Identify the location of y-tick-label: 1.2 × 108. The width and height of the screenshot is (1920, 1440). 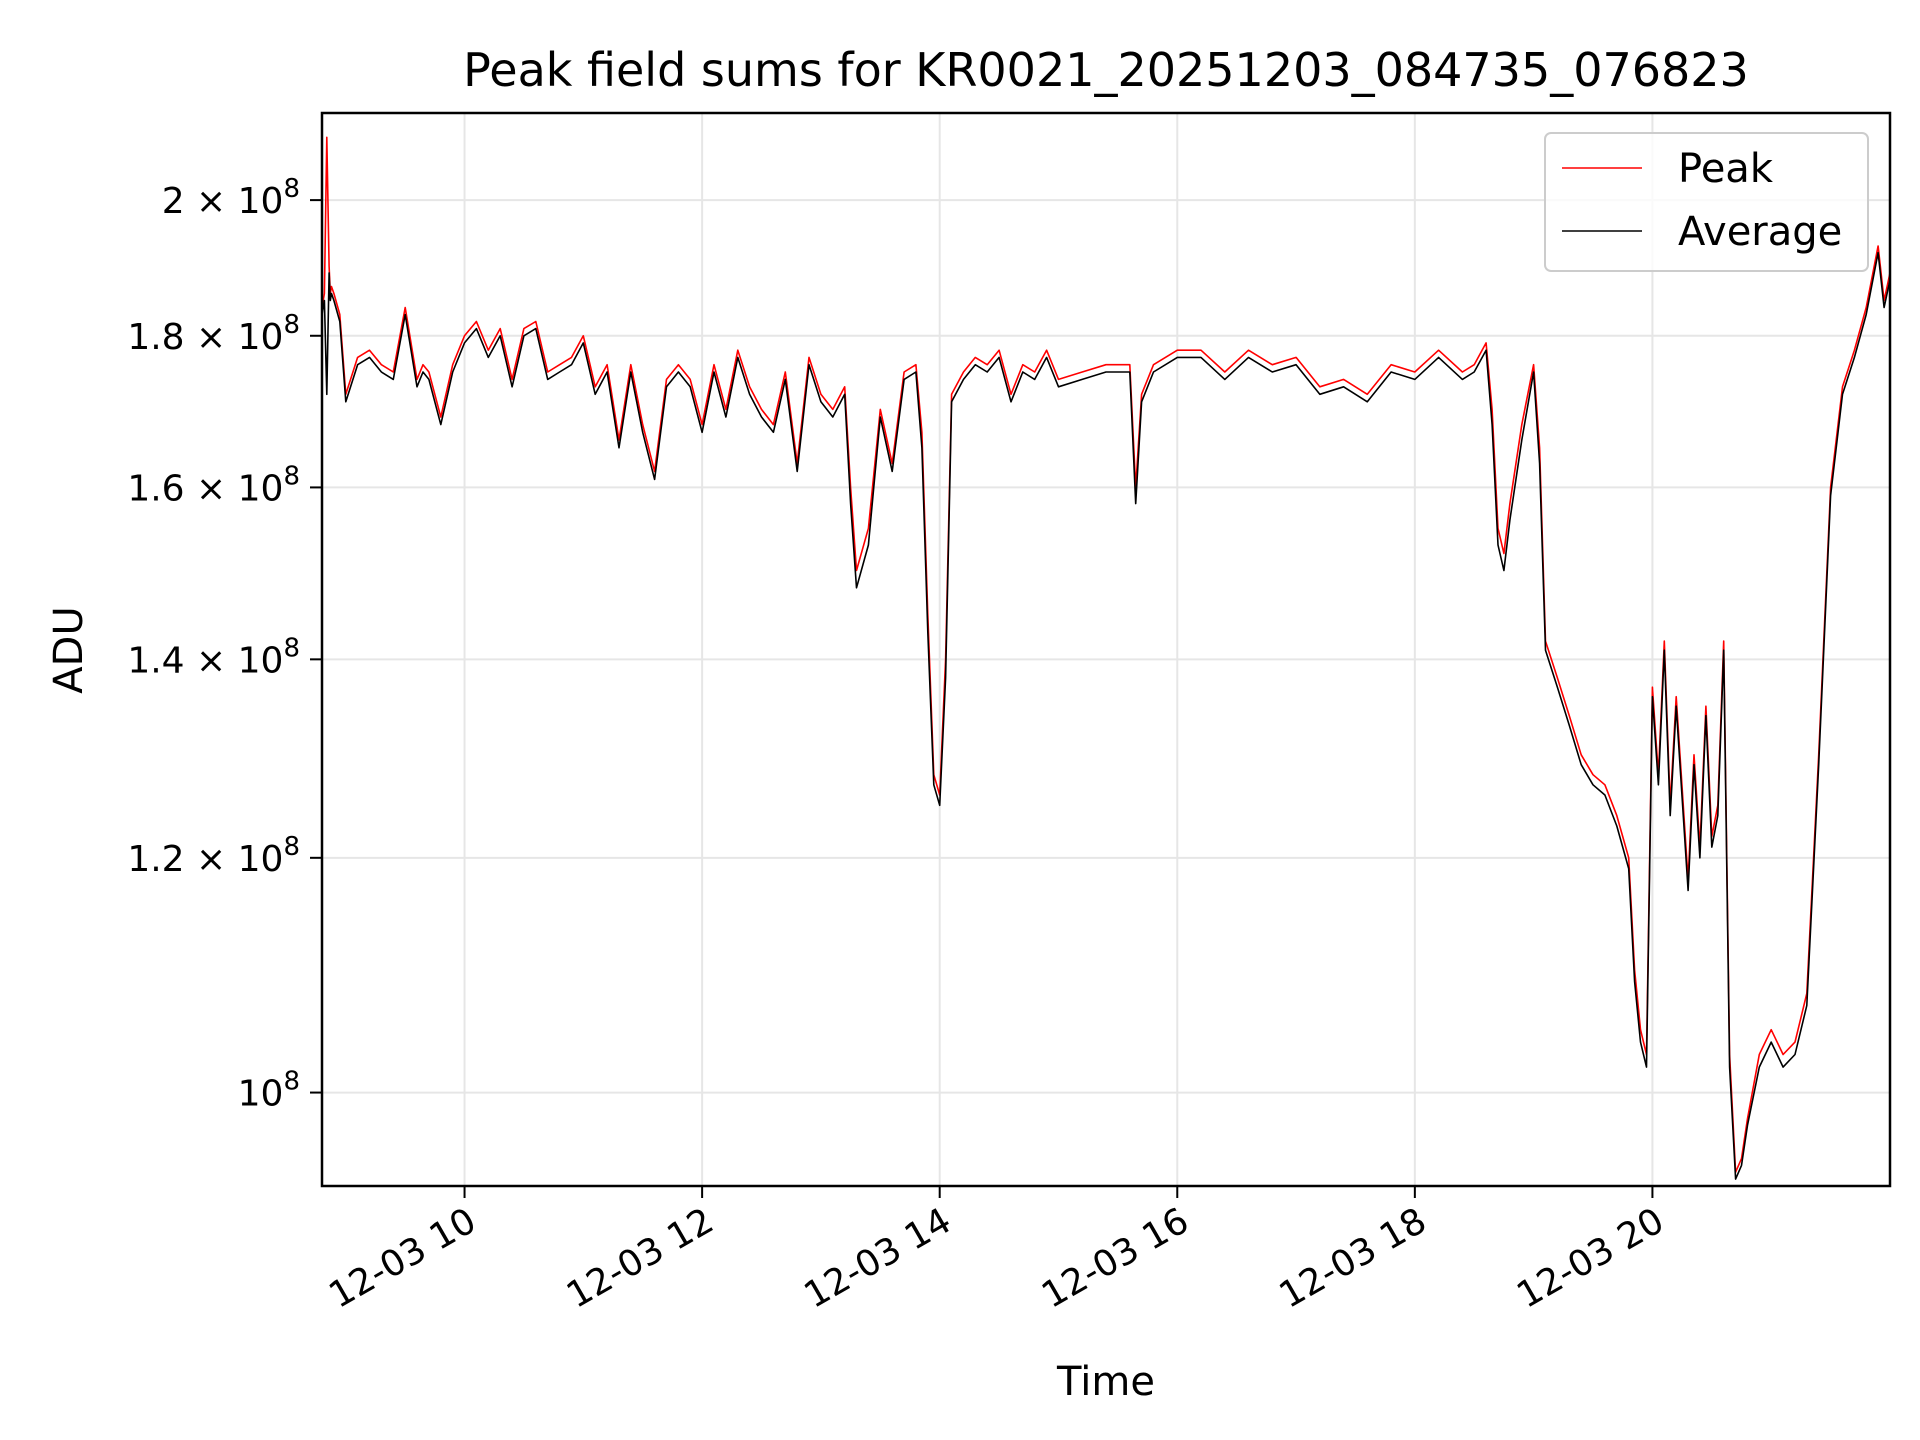
(213, 856).